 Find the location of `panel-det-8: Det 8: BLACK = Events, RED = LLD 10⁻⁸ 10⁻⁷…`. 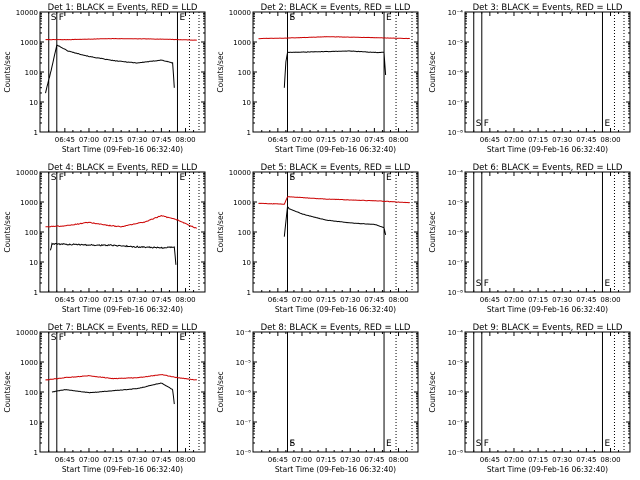

panel-det-8: Det 8: BLACK = Events, RED = LLD 10⁻⁸ 10⁻⁷… is located at coordinates (317, 398).